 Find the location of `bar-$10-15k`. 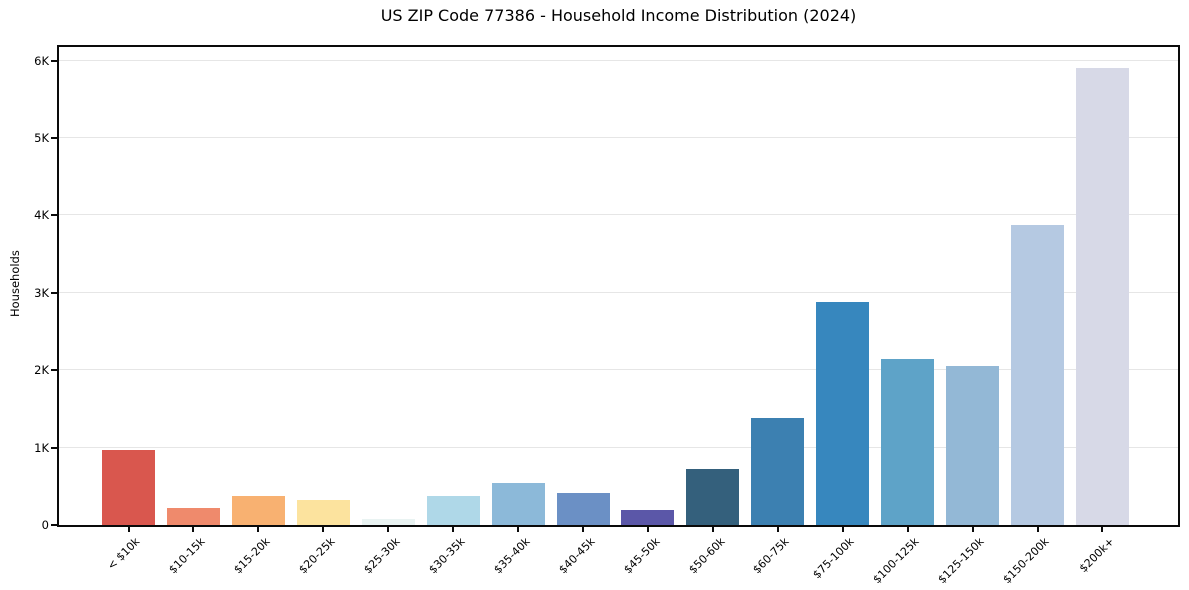

bar-$10-15k is located at coordinates (193, 516).